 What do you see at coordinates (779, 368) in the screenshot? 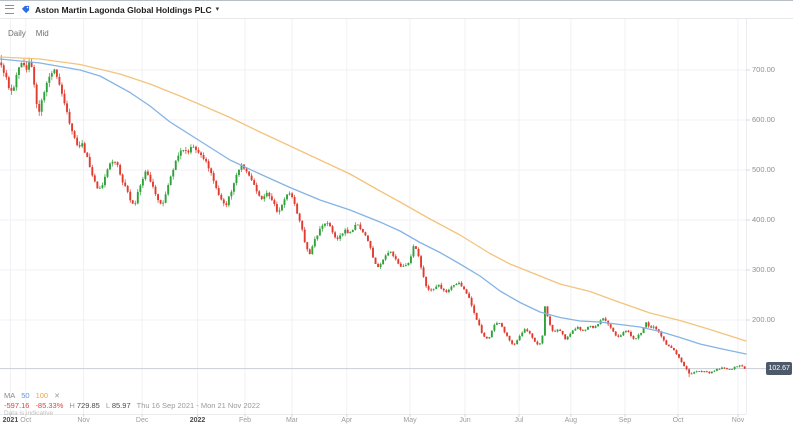
I see `last-price-badge: 102.67` at bounding box center [779, 368].